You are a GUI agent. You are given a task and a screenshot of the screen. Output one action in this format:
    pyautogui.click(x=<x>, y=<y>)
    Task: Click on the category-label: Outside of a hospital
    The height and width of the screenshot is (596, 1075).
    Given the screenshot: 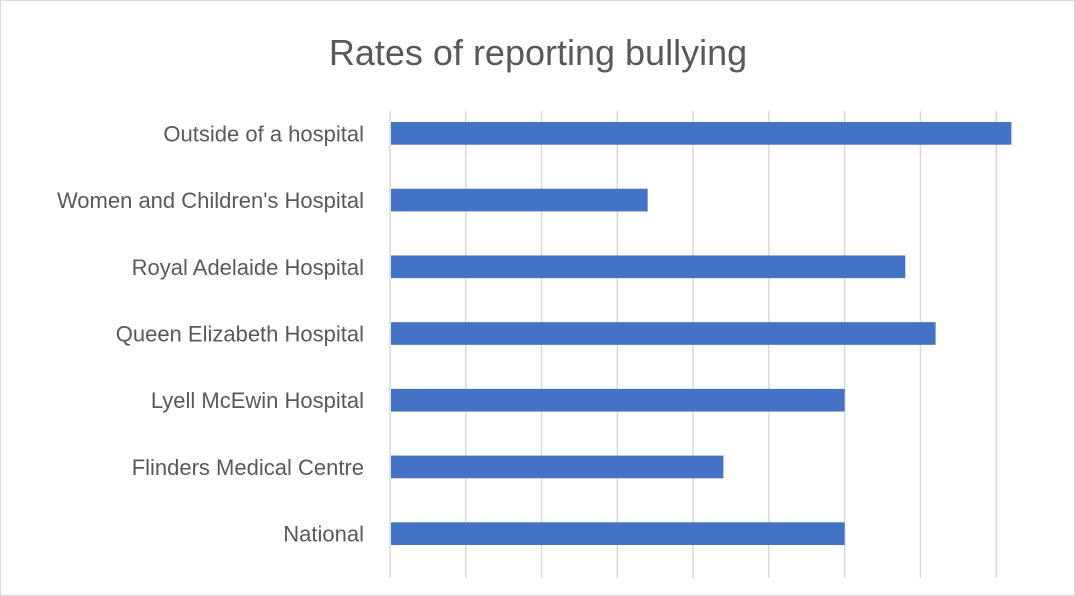 What is the action you would take?
    pyautogui.click(x=263, y=133)
    